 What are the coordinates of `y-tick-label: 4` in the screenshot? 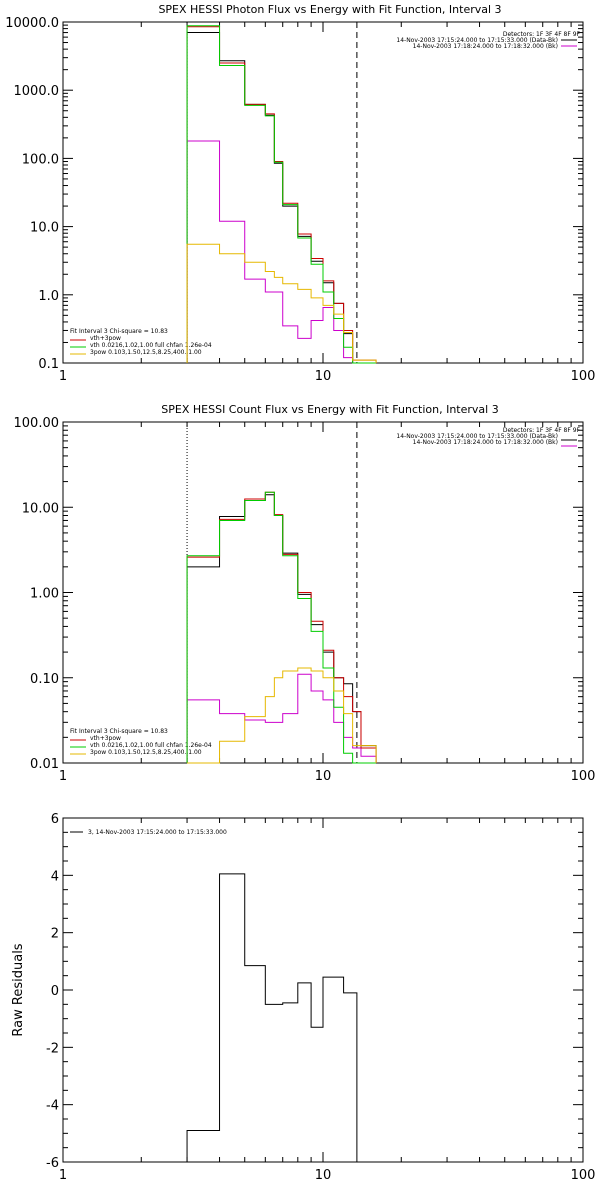 It's located at (55, 876).